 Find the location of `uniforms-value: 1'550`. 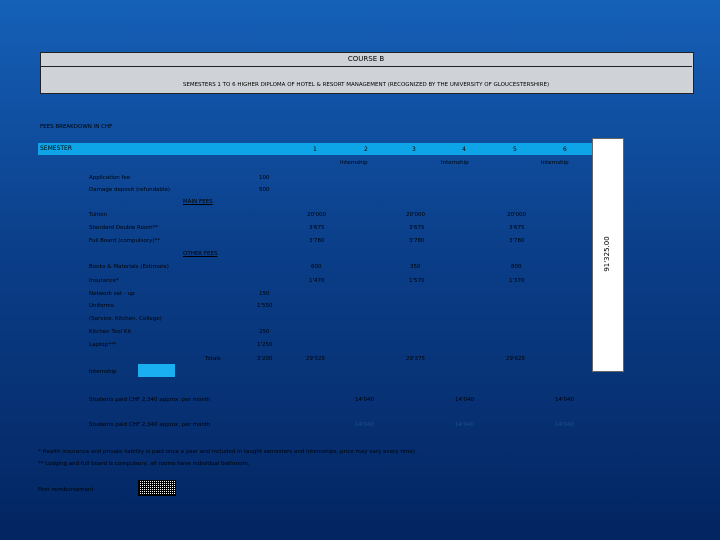

uniforms-value: 1'550 is located at coordinates (265, 306).